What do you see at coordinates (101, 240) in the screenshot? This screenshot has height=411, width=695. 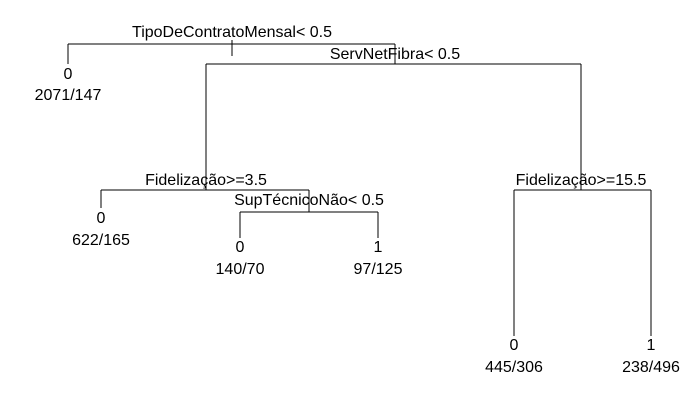 I see `leaf-counts: 622/165` at bounding box center [101, 240].